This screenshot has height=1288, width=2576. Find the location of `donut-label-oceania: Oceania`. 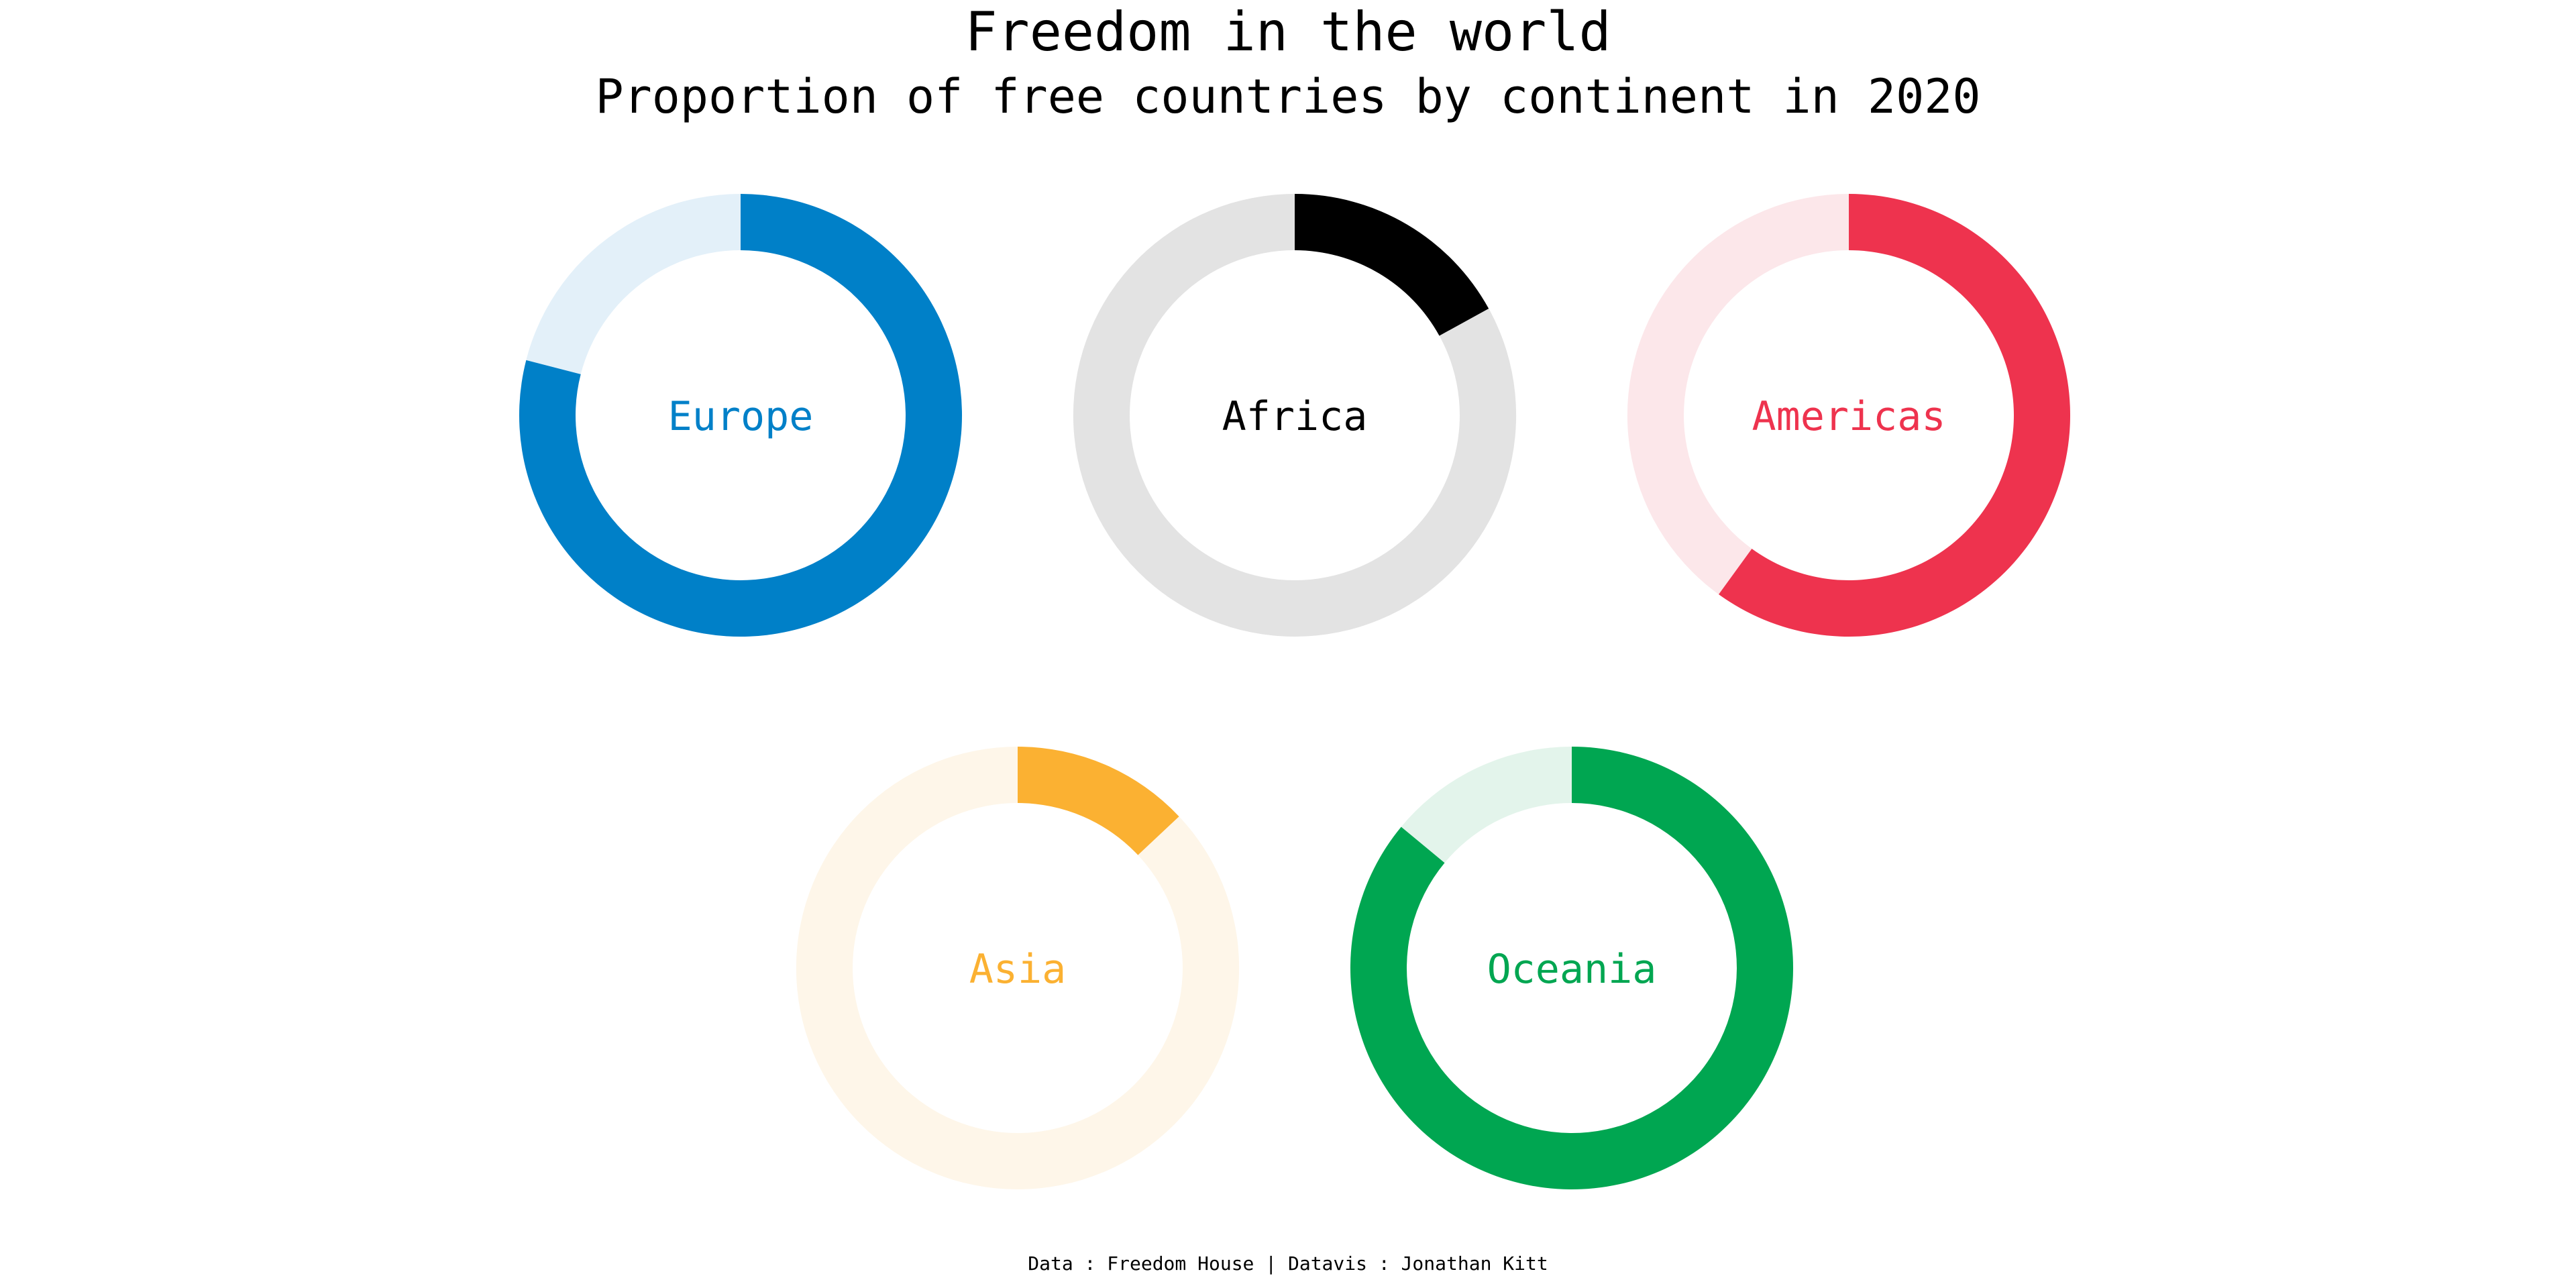

donut-label-oceania: Oceania is located at coordinates (1572, 969).